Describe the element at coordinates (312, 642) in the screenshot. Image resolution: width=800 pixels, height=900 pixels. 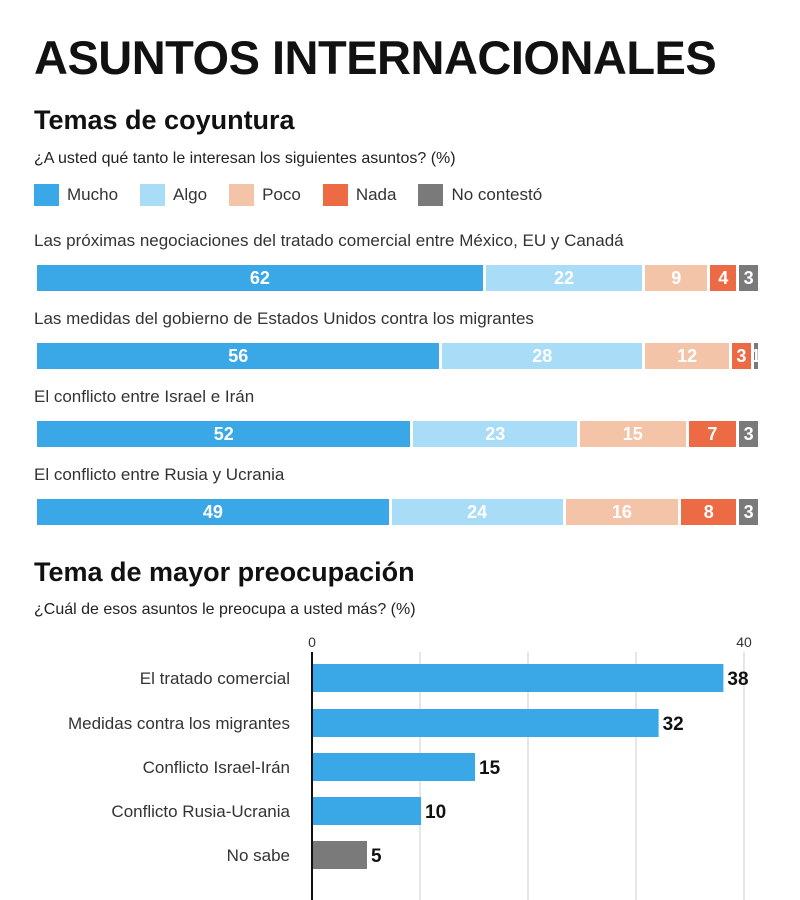
I see `x-tick-label: 0` at that location.